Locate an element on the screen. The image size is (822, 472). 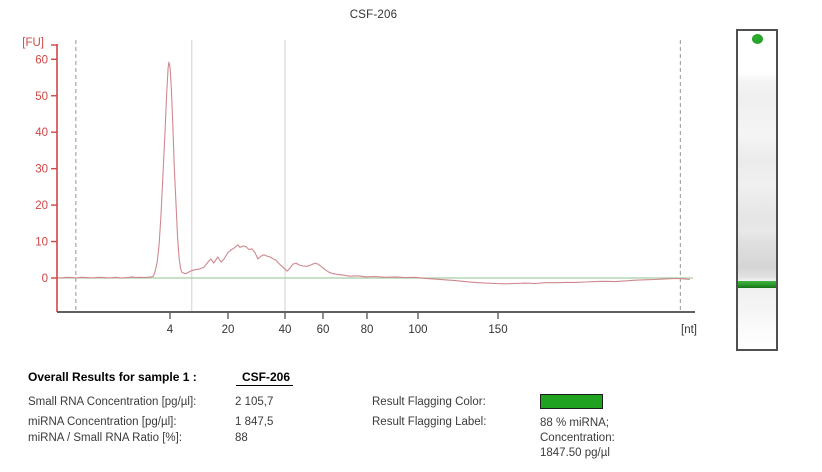
sample-name: CSF-206 is located at coordinates (265, 378).